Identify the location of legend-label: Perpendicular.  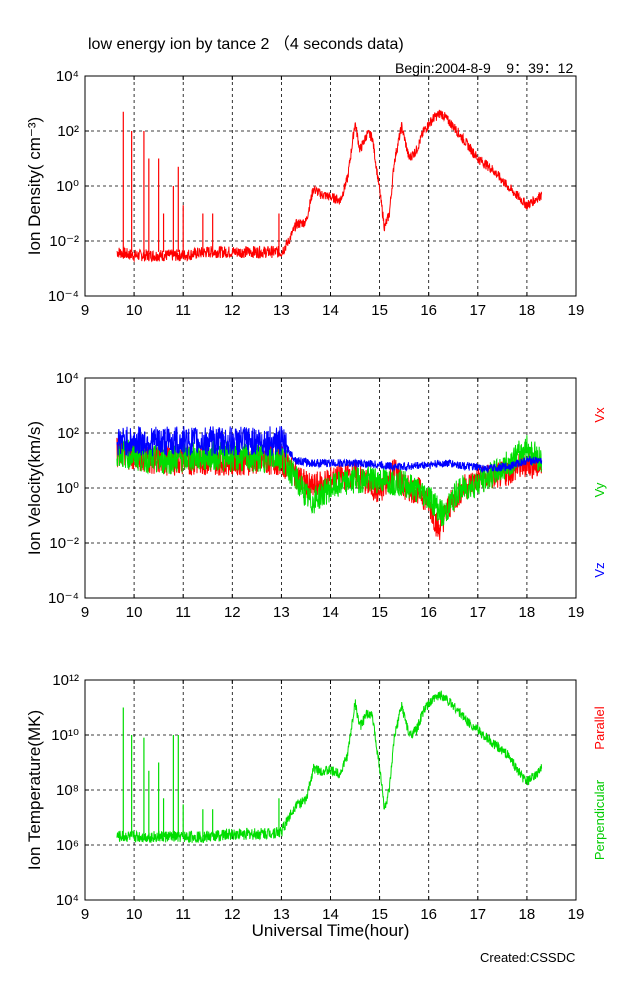
(599, 819).